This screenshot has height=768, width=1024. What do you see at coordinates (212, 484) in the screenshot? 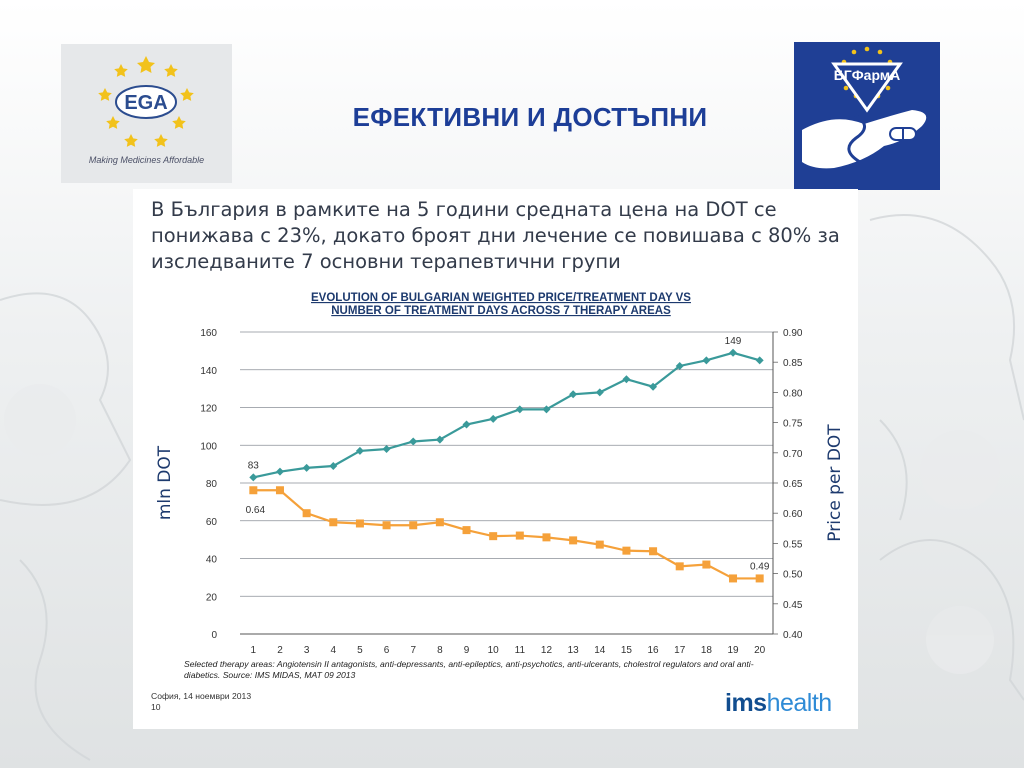
I see `left-tick-label: 80` at bounding box center [212, 484].